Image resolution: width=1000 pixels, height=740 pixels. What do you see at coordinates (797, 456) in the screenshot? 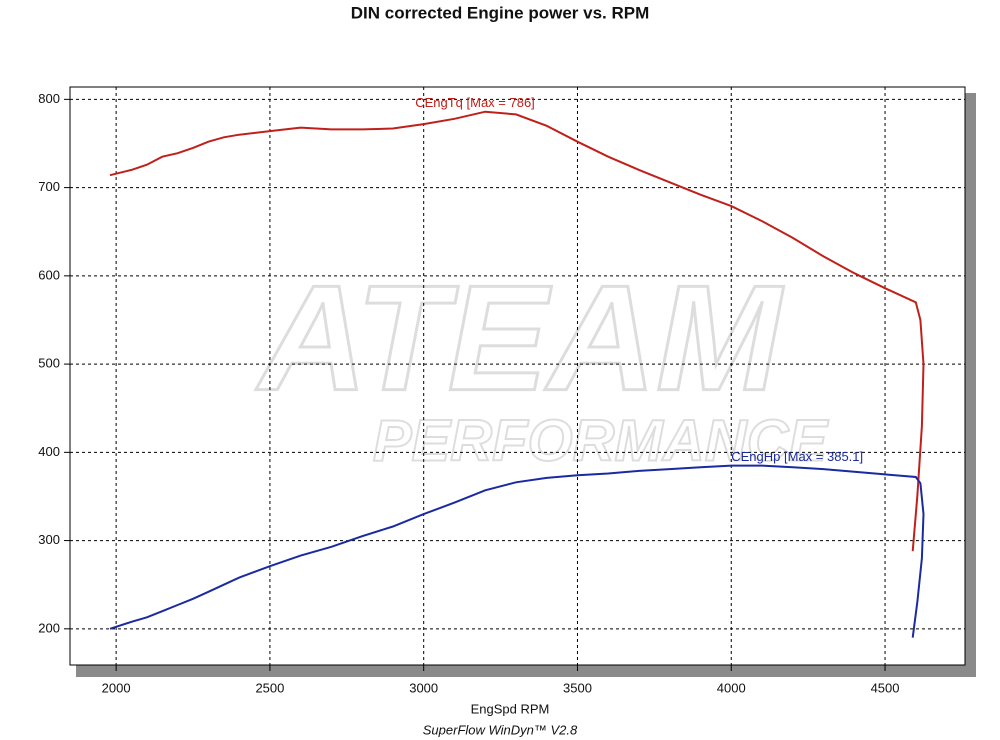
I see `series-label: CEngHp [Max = 385.1]` at bounding box center [797, 456].